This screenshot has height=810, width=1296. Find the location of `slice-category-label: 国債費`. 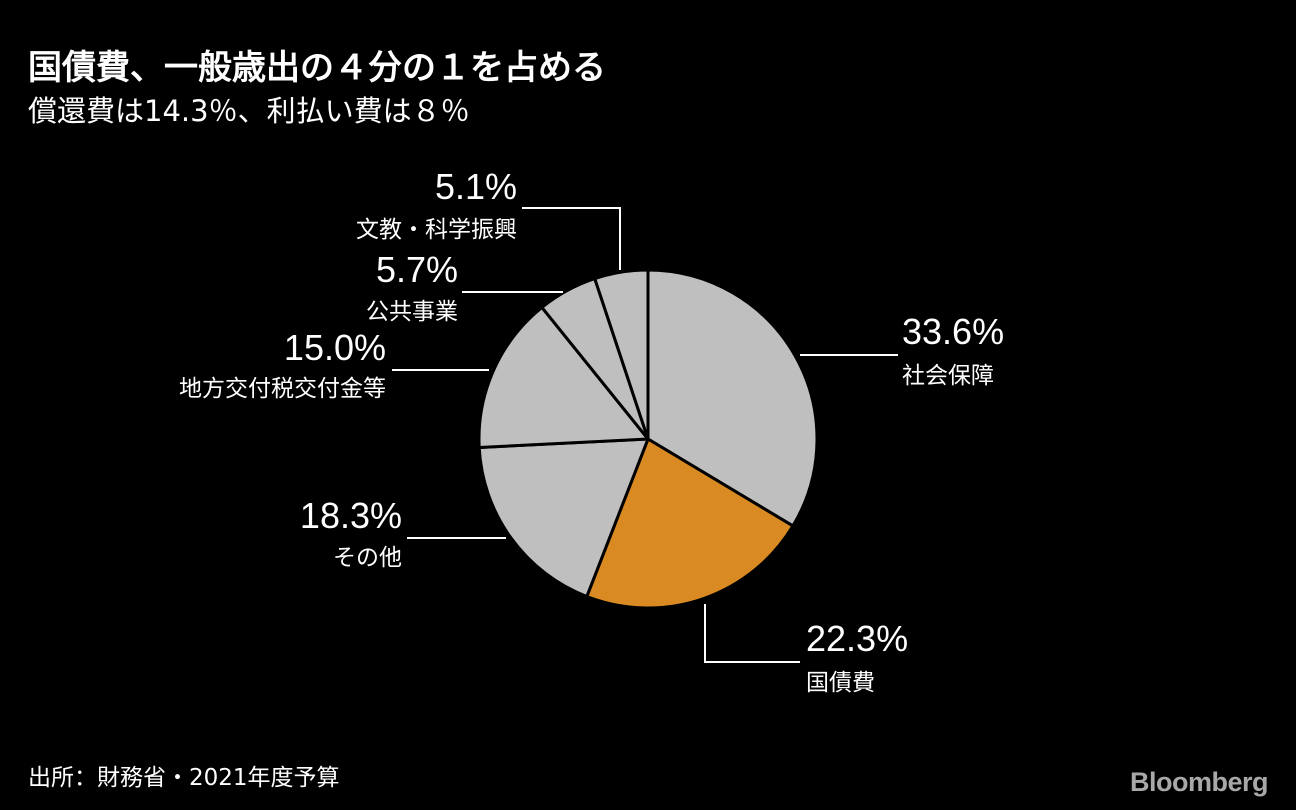

slice-category-label: 国債費 is located at coordinates (840, 683).